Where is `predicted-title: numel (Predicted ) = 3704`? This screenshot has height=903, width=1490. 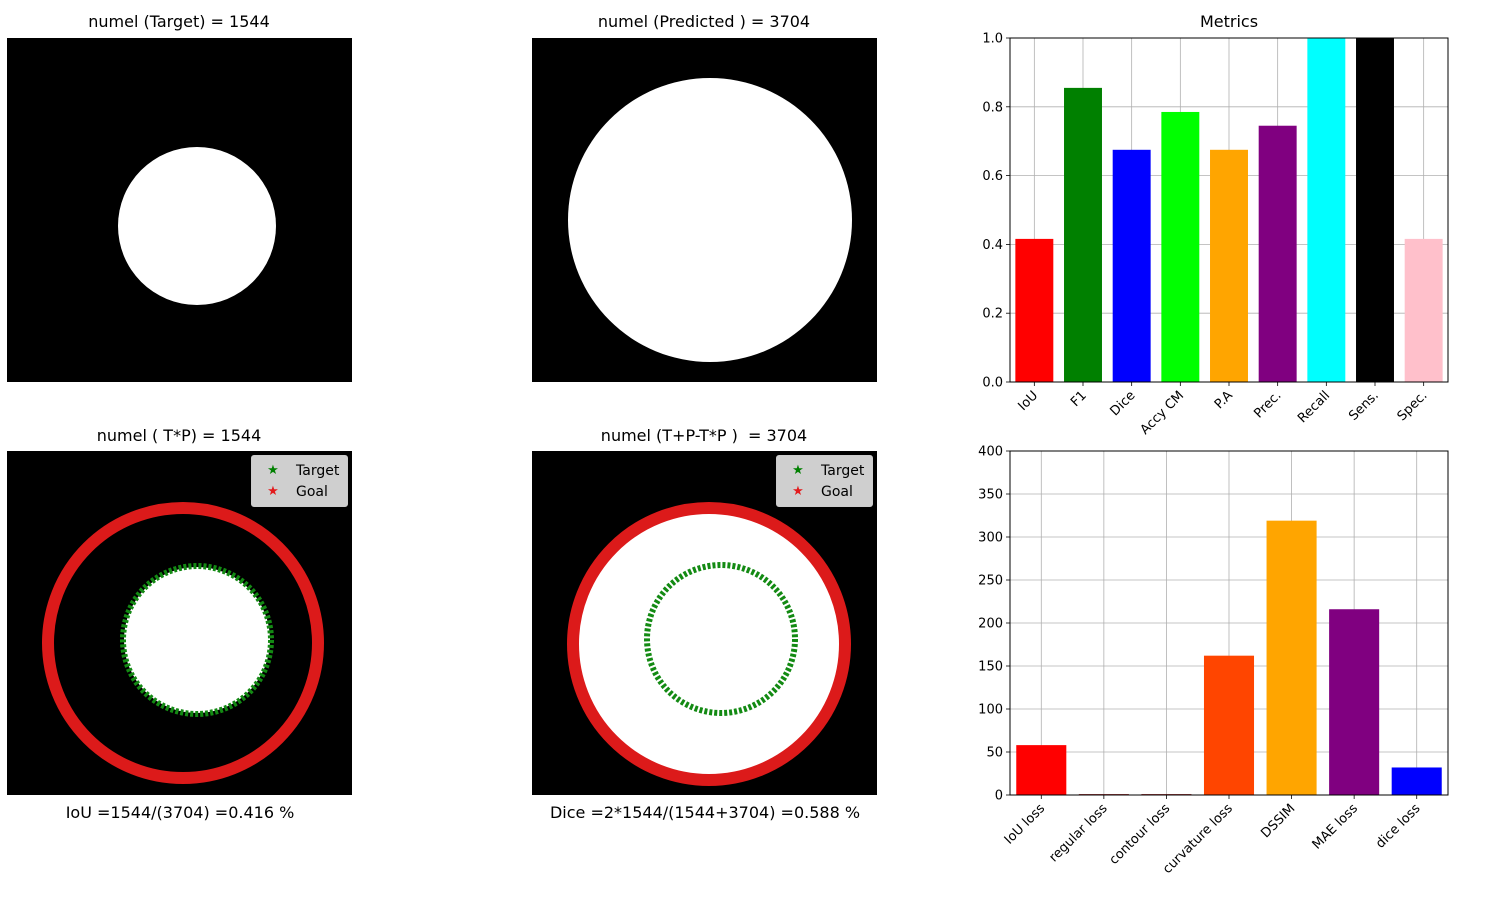 predicted-title: numel (Predicted ) = 3704 is located at coordinates (704, 21).